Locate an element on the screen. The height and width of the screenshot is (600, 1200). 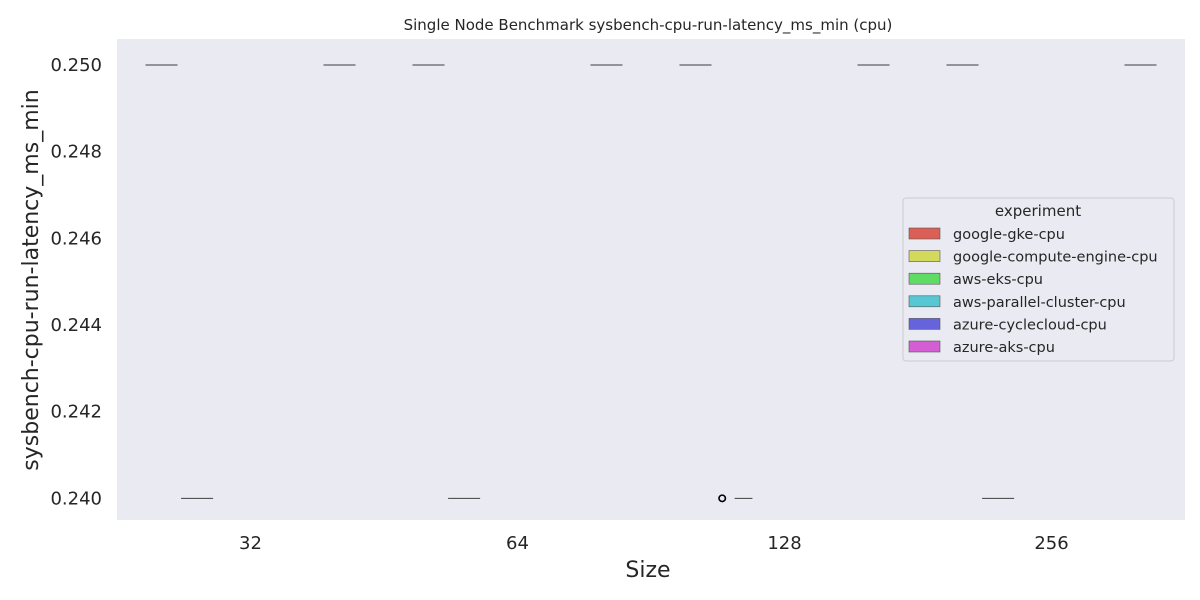
x-tick-label: 128 is located at coordinates (784, 543).